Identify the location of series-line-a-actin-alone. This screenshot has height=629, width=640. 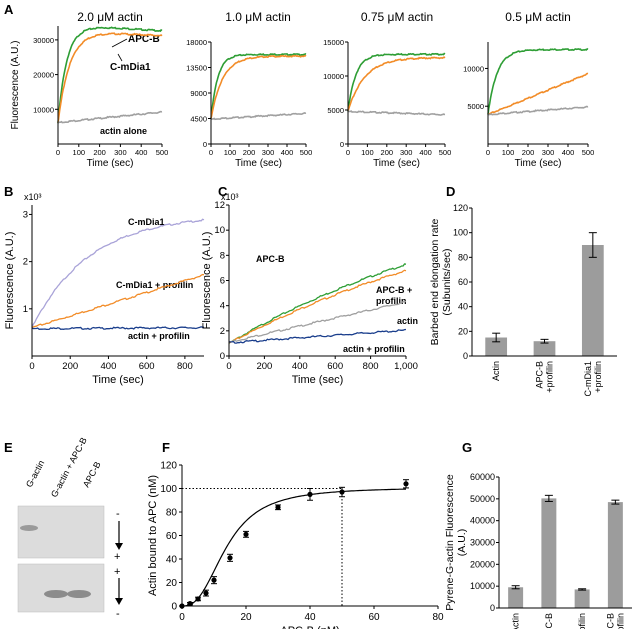
(110, 117).